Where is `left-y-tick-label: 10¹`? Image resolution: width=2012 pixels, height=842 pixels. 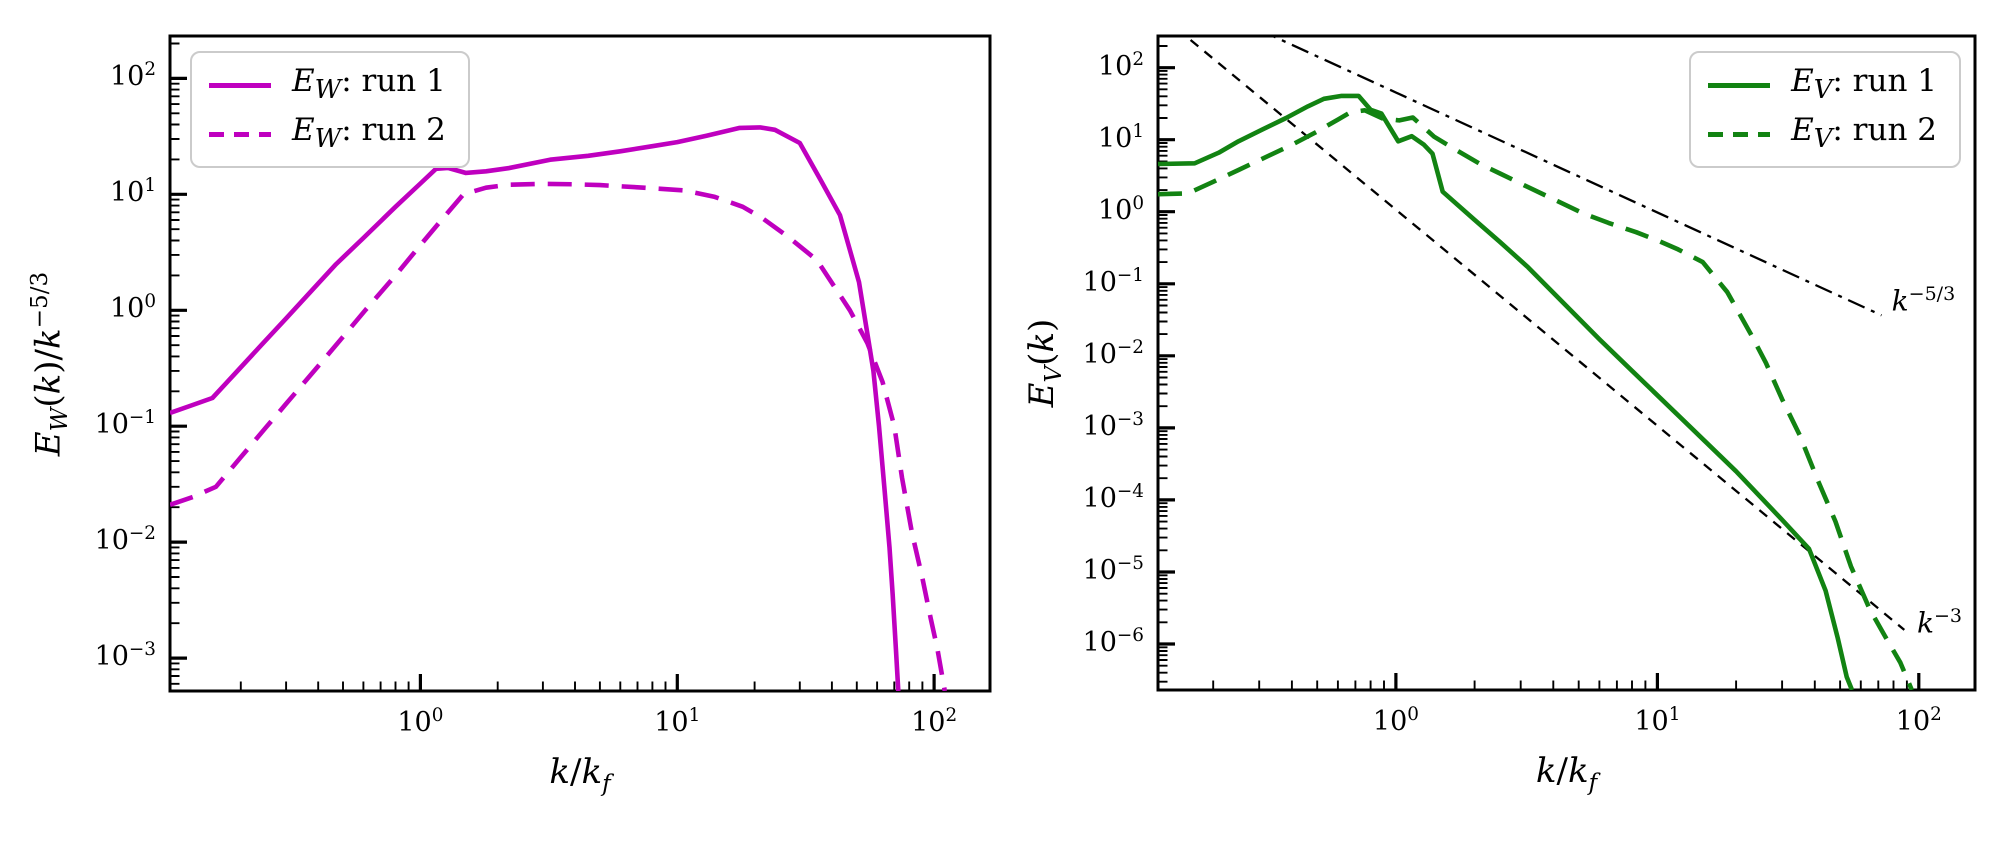 left-y-tick-label: 10¹ is located at coordinates (132, 192).